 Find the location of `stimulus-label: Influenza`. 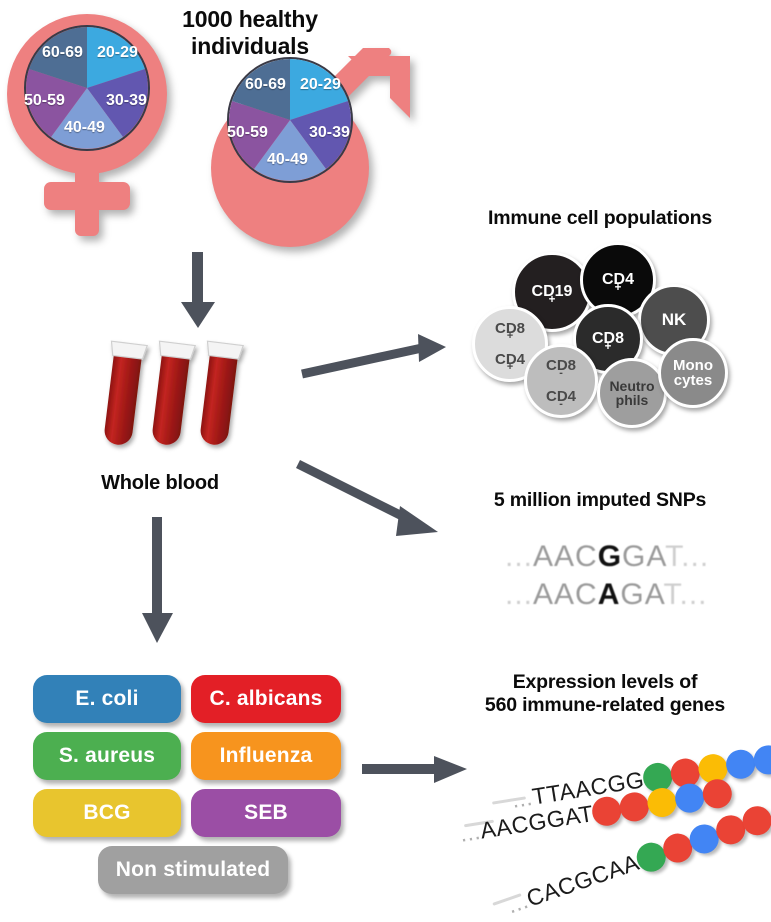

stimulus-label: Influenza is located at coordinates (266, 755).